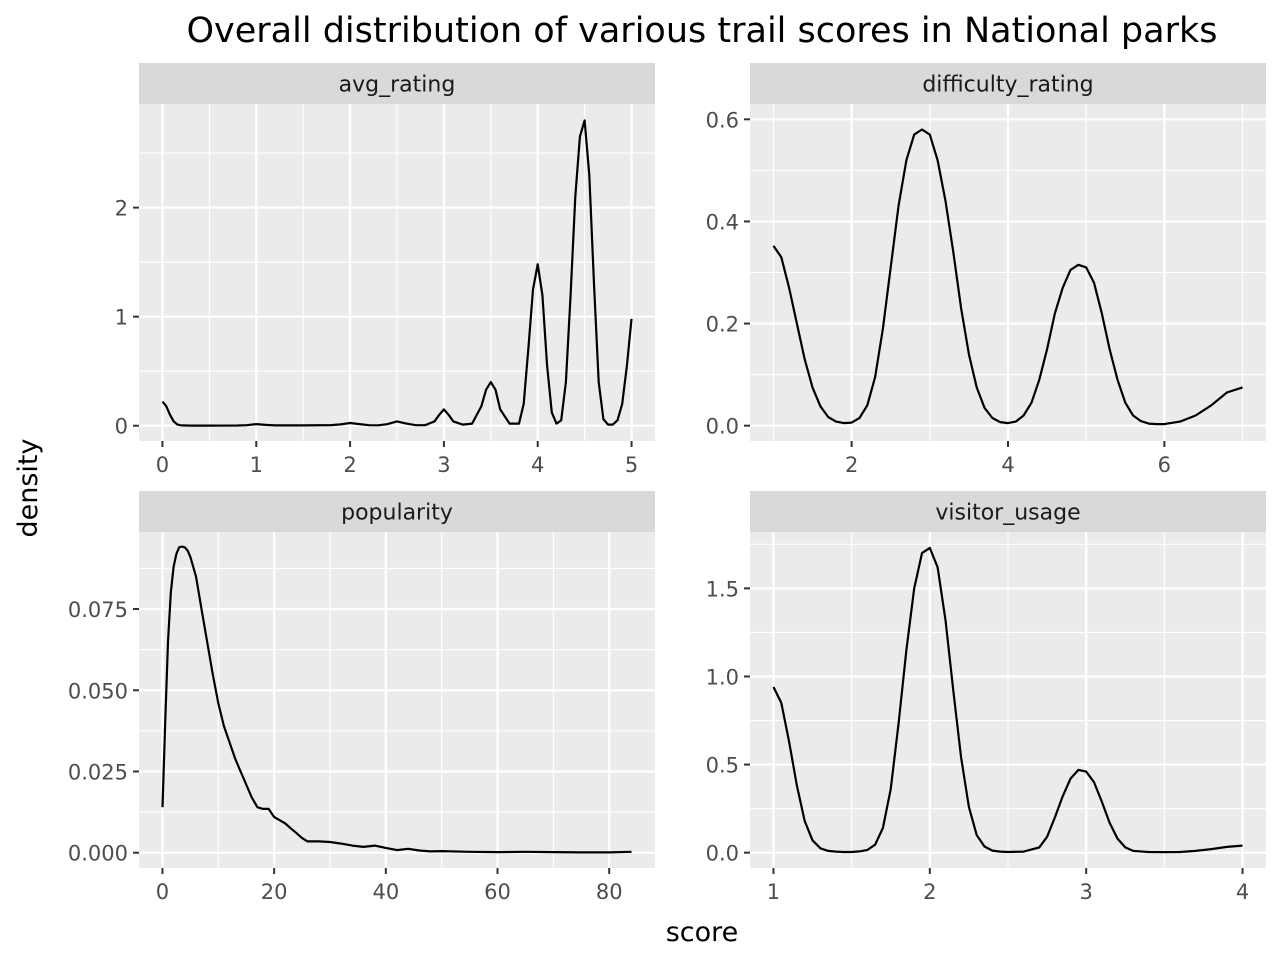 Image resolution: width=1280 pixels, height=960 pixels. What do you see at coordinates (609, 892) in the screenshot?
I see `x-tick-label: 80` at bounding box center [609, 892].